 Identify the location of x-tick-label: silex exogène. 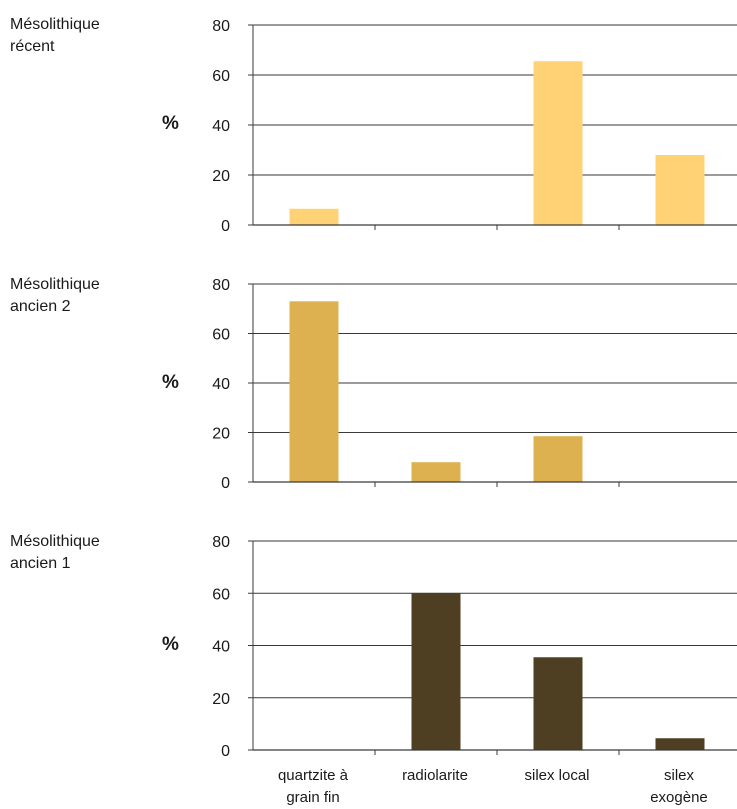
(679, 786).